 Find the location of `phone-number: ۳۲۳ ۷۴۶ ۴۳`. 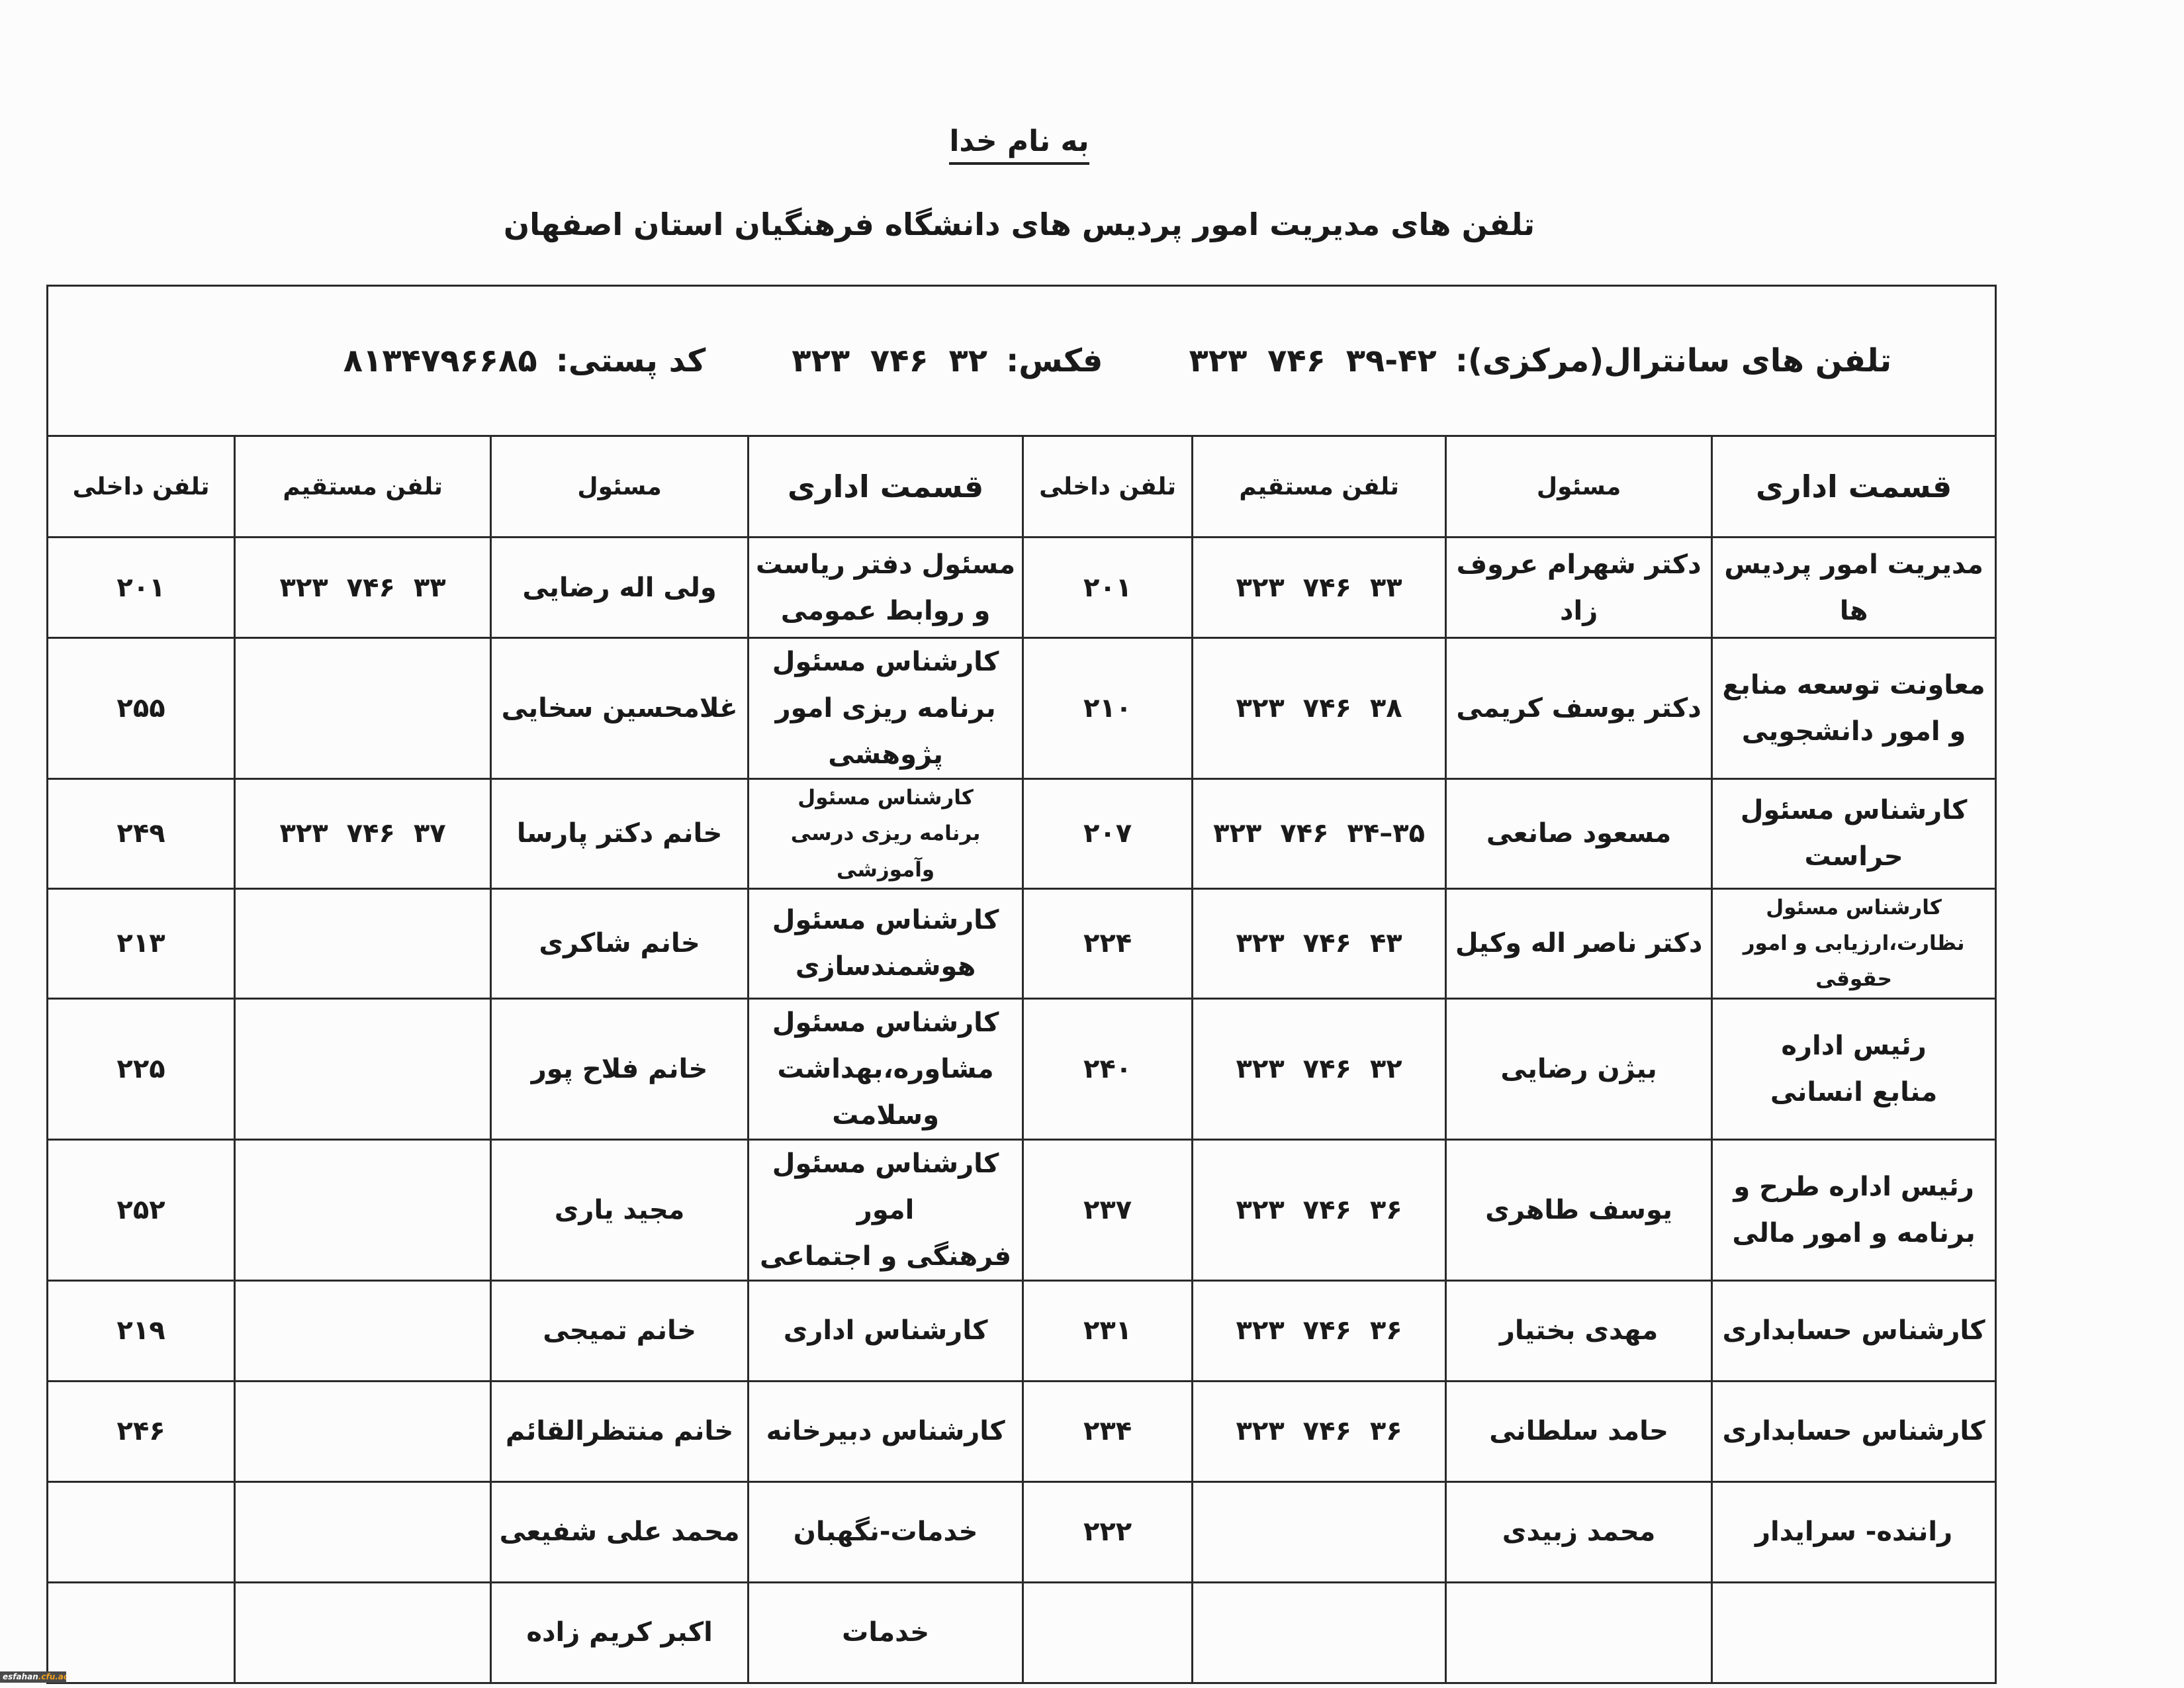

phone-number: ۳۲۳ ۷۴۶ ۴۳ is located at coordinates (1319, 943).